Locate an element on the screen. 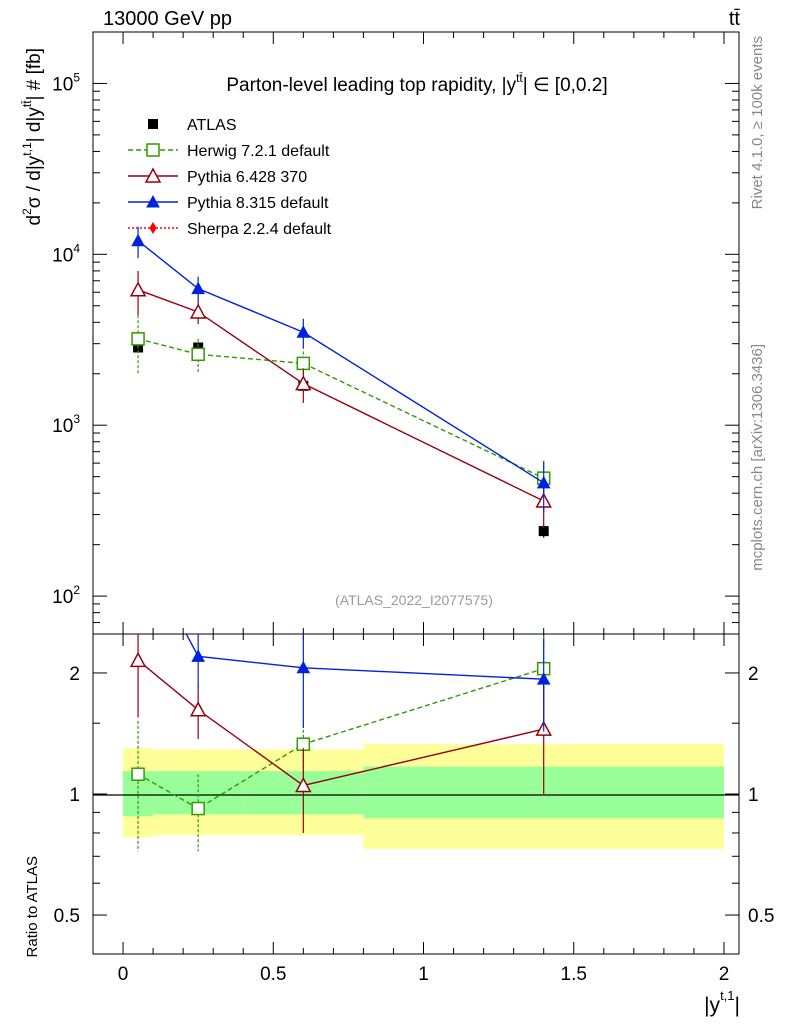 The width and height of the screenshot is (786, 1024). herwig-7-2-1-default-ratio-line is located at coordinates (340, 738).